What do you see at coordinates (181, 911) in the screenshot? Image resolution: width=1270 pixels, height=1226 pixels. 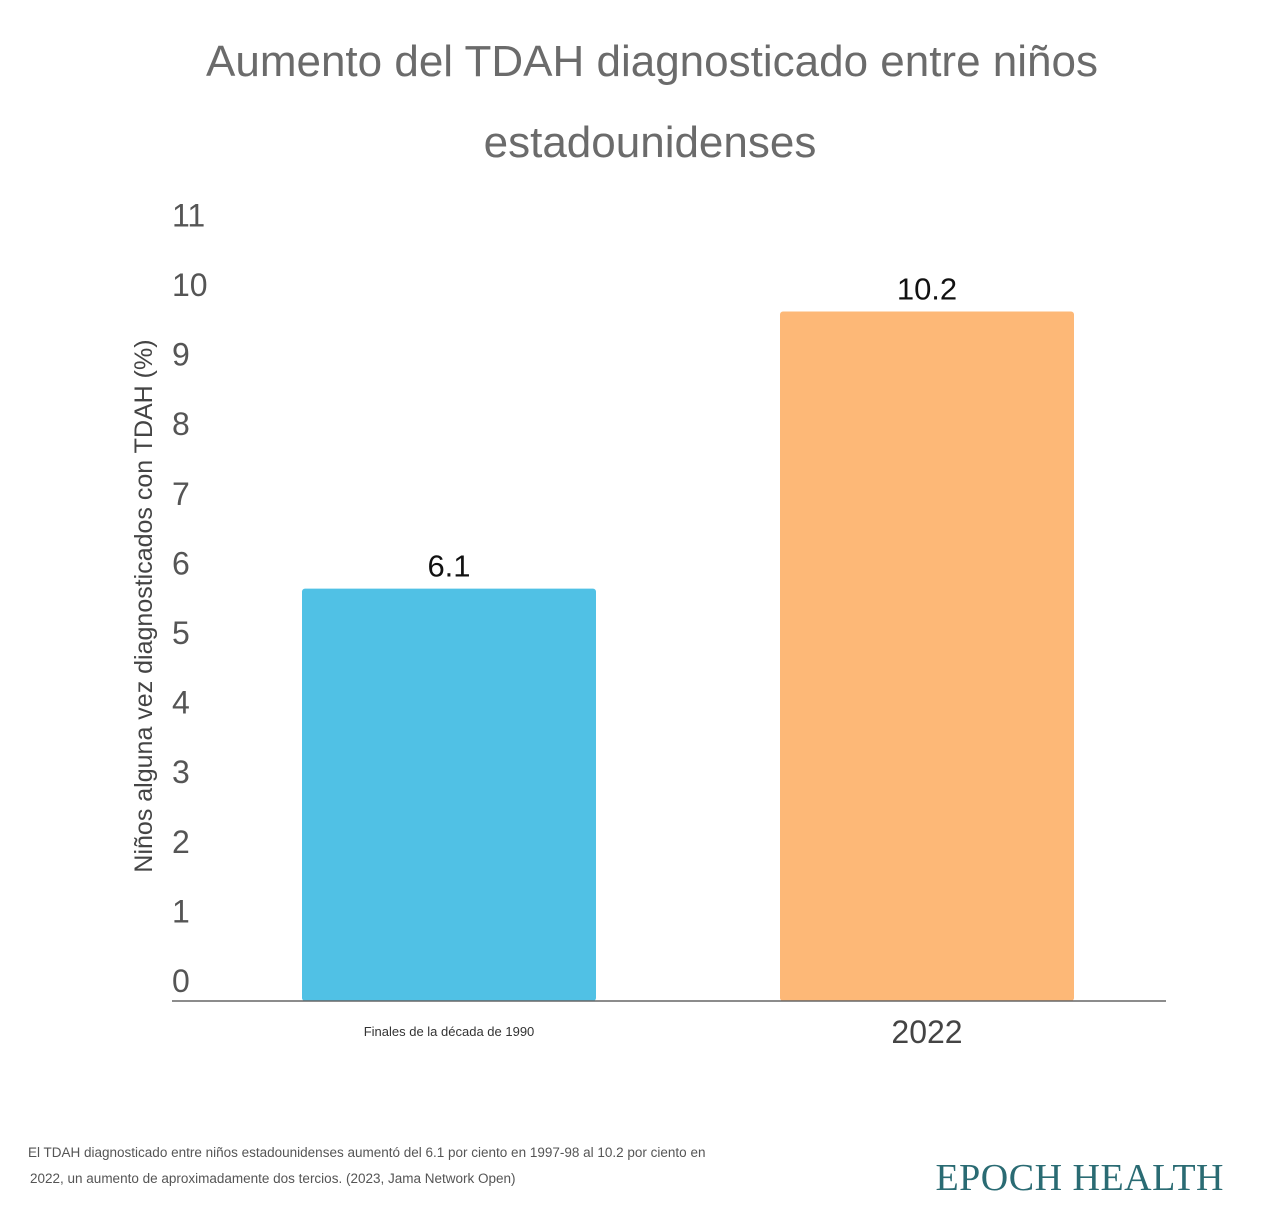 I see `y-tick-label-1: 1` at bounding box center [181, 911].